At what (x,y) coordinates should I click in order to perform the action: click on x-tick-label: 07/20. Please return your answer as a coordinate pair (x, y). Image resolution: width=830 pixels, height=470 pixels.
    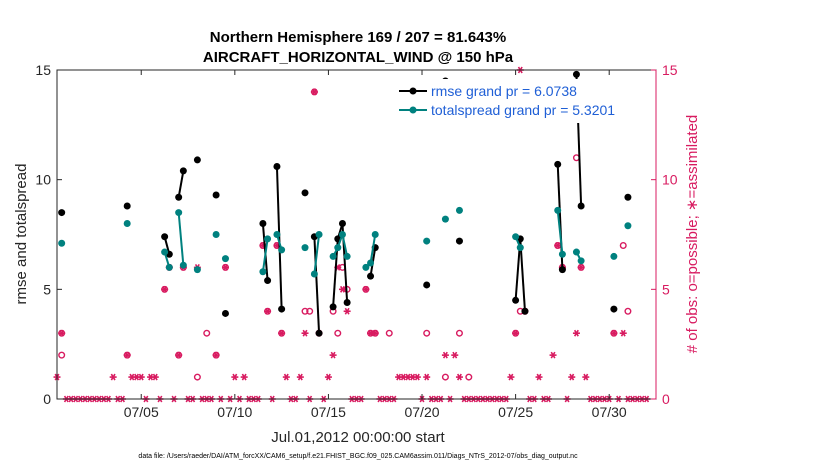
    Looking at the image, I should click on (421, 412).